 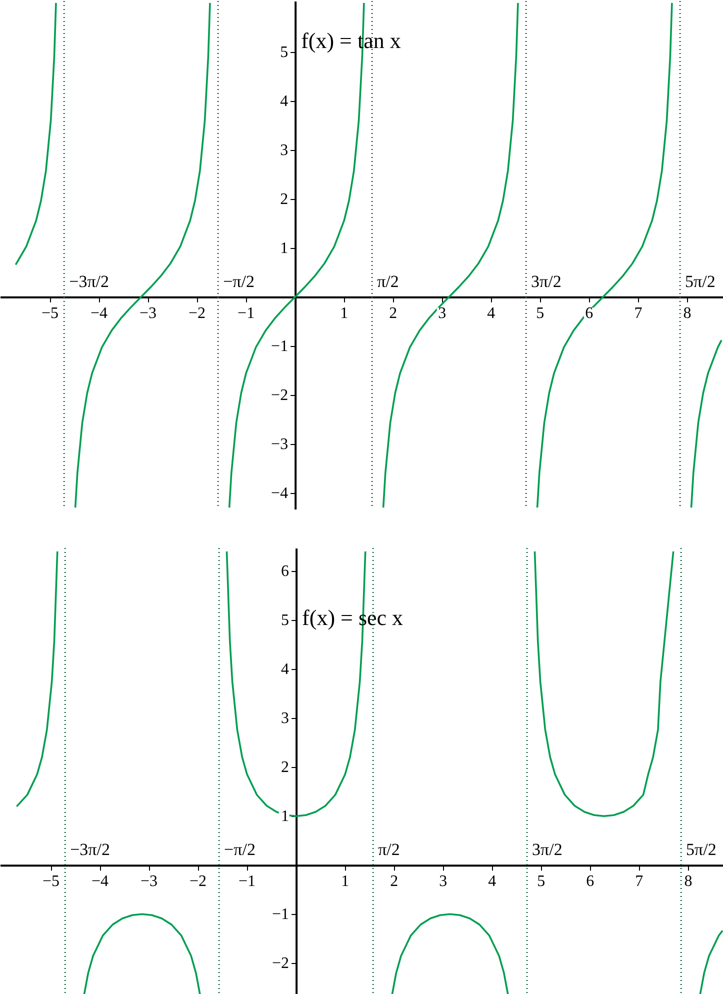 What do you see at coordinates (279, 444) in the screenshot?
I see `y-tick-label: −3` at bounding box center [279, 444].